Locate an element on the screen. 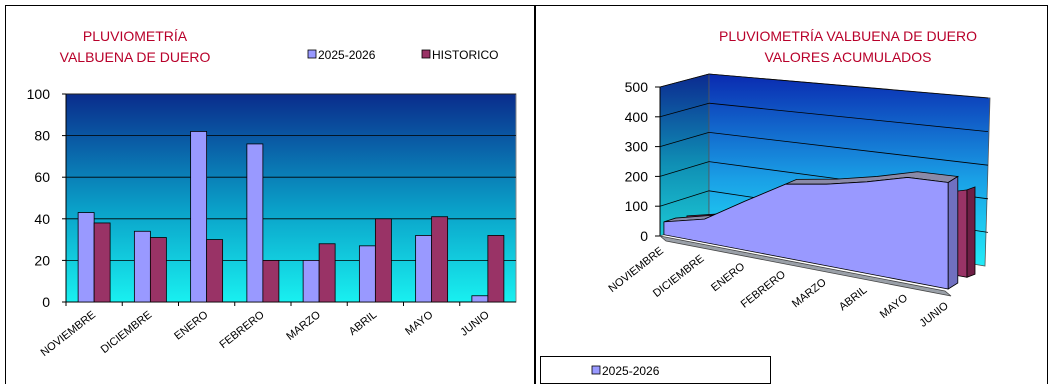 The height and width of the screenshot is (384, 1052). legend-swatch-historico is located at coordinates (426, 54).